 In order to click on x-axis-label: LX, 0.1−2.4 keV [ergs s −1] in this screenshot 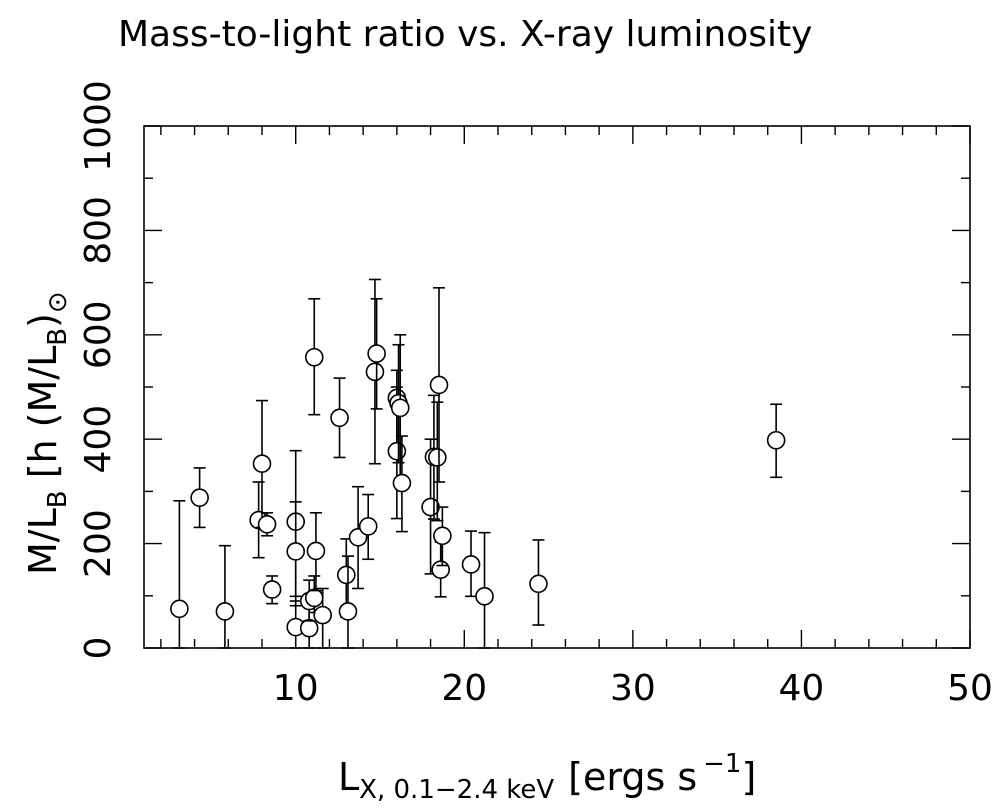, I will do `click(547, 777)`.